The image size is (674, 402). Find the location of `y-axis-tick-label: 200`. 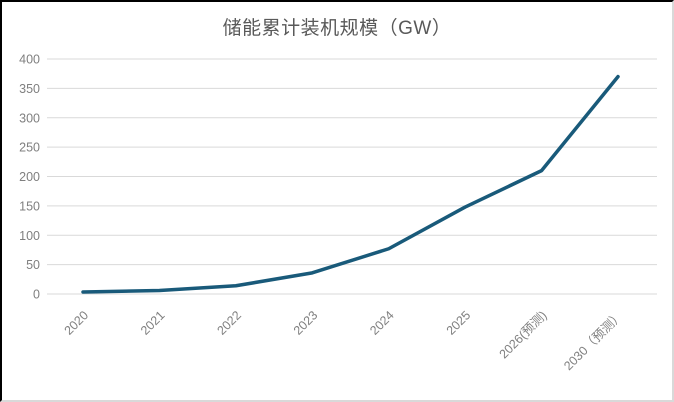

y-axis-tick-label: 200 is located at coordinates (29, 177).